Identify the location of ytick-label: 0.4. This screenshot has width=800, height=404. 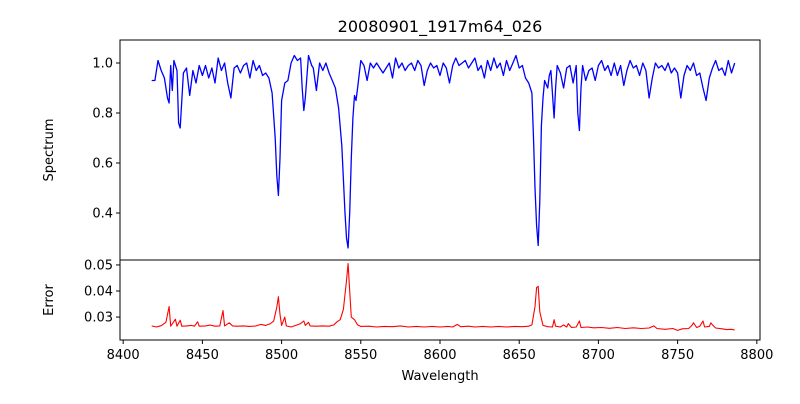
(102, 214).